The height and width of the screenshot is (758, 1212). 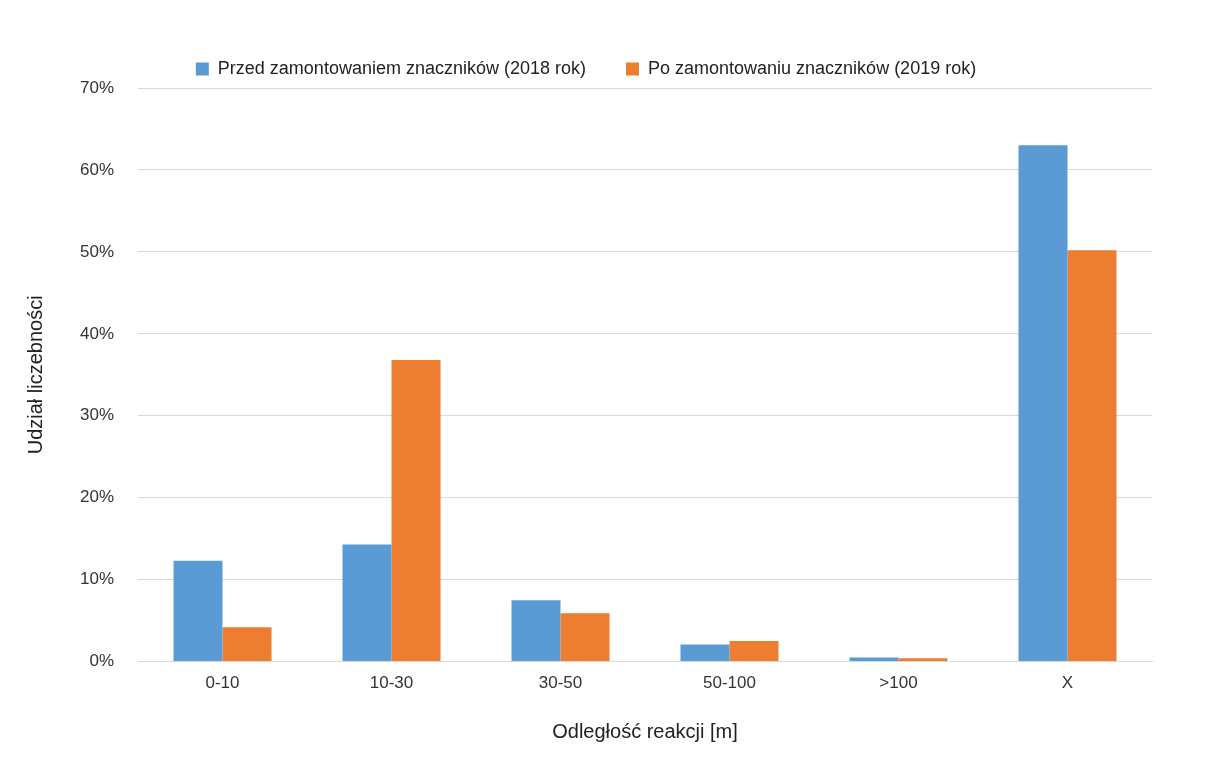 I want to click on y-tick-label: 50%, so click(x=97, y=251).